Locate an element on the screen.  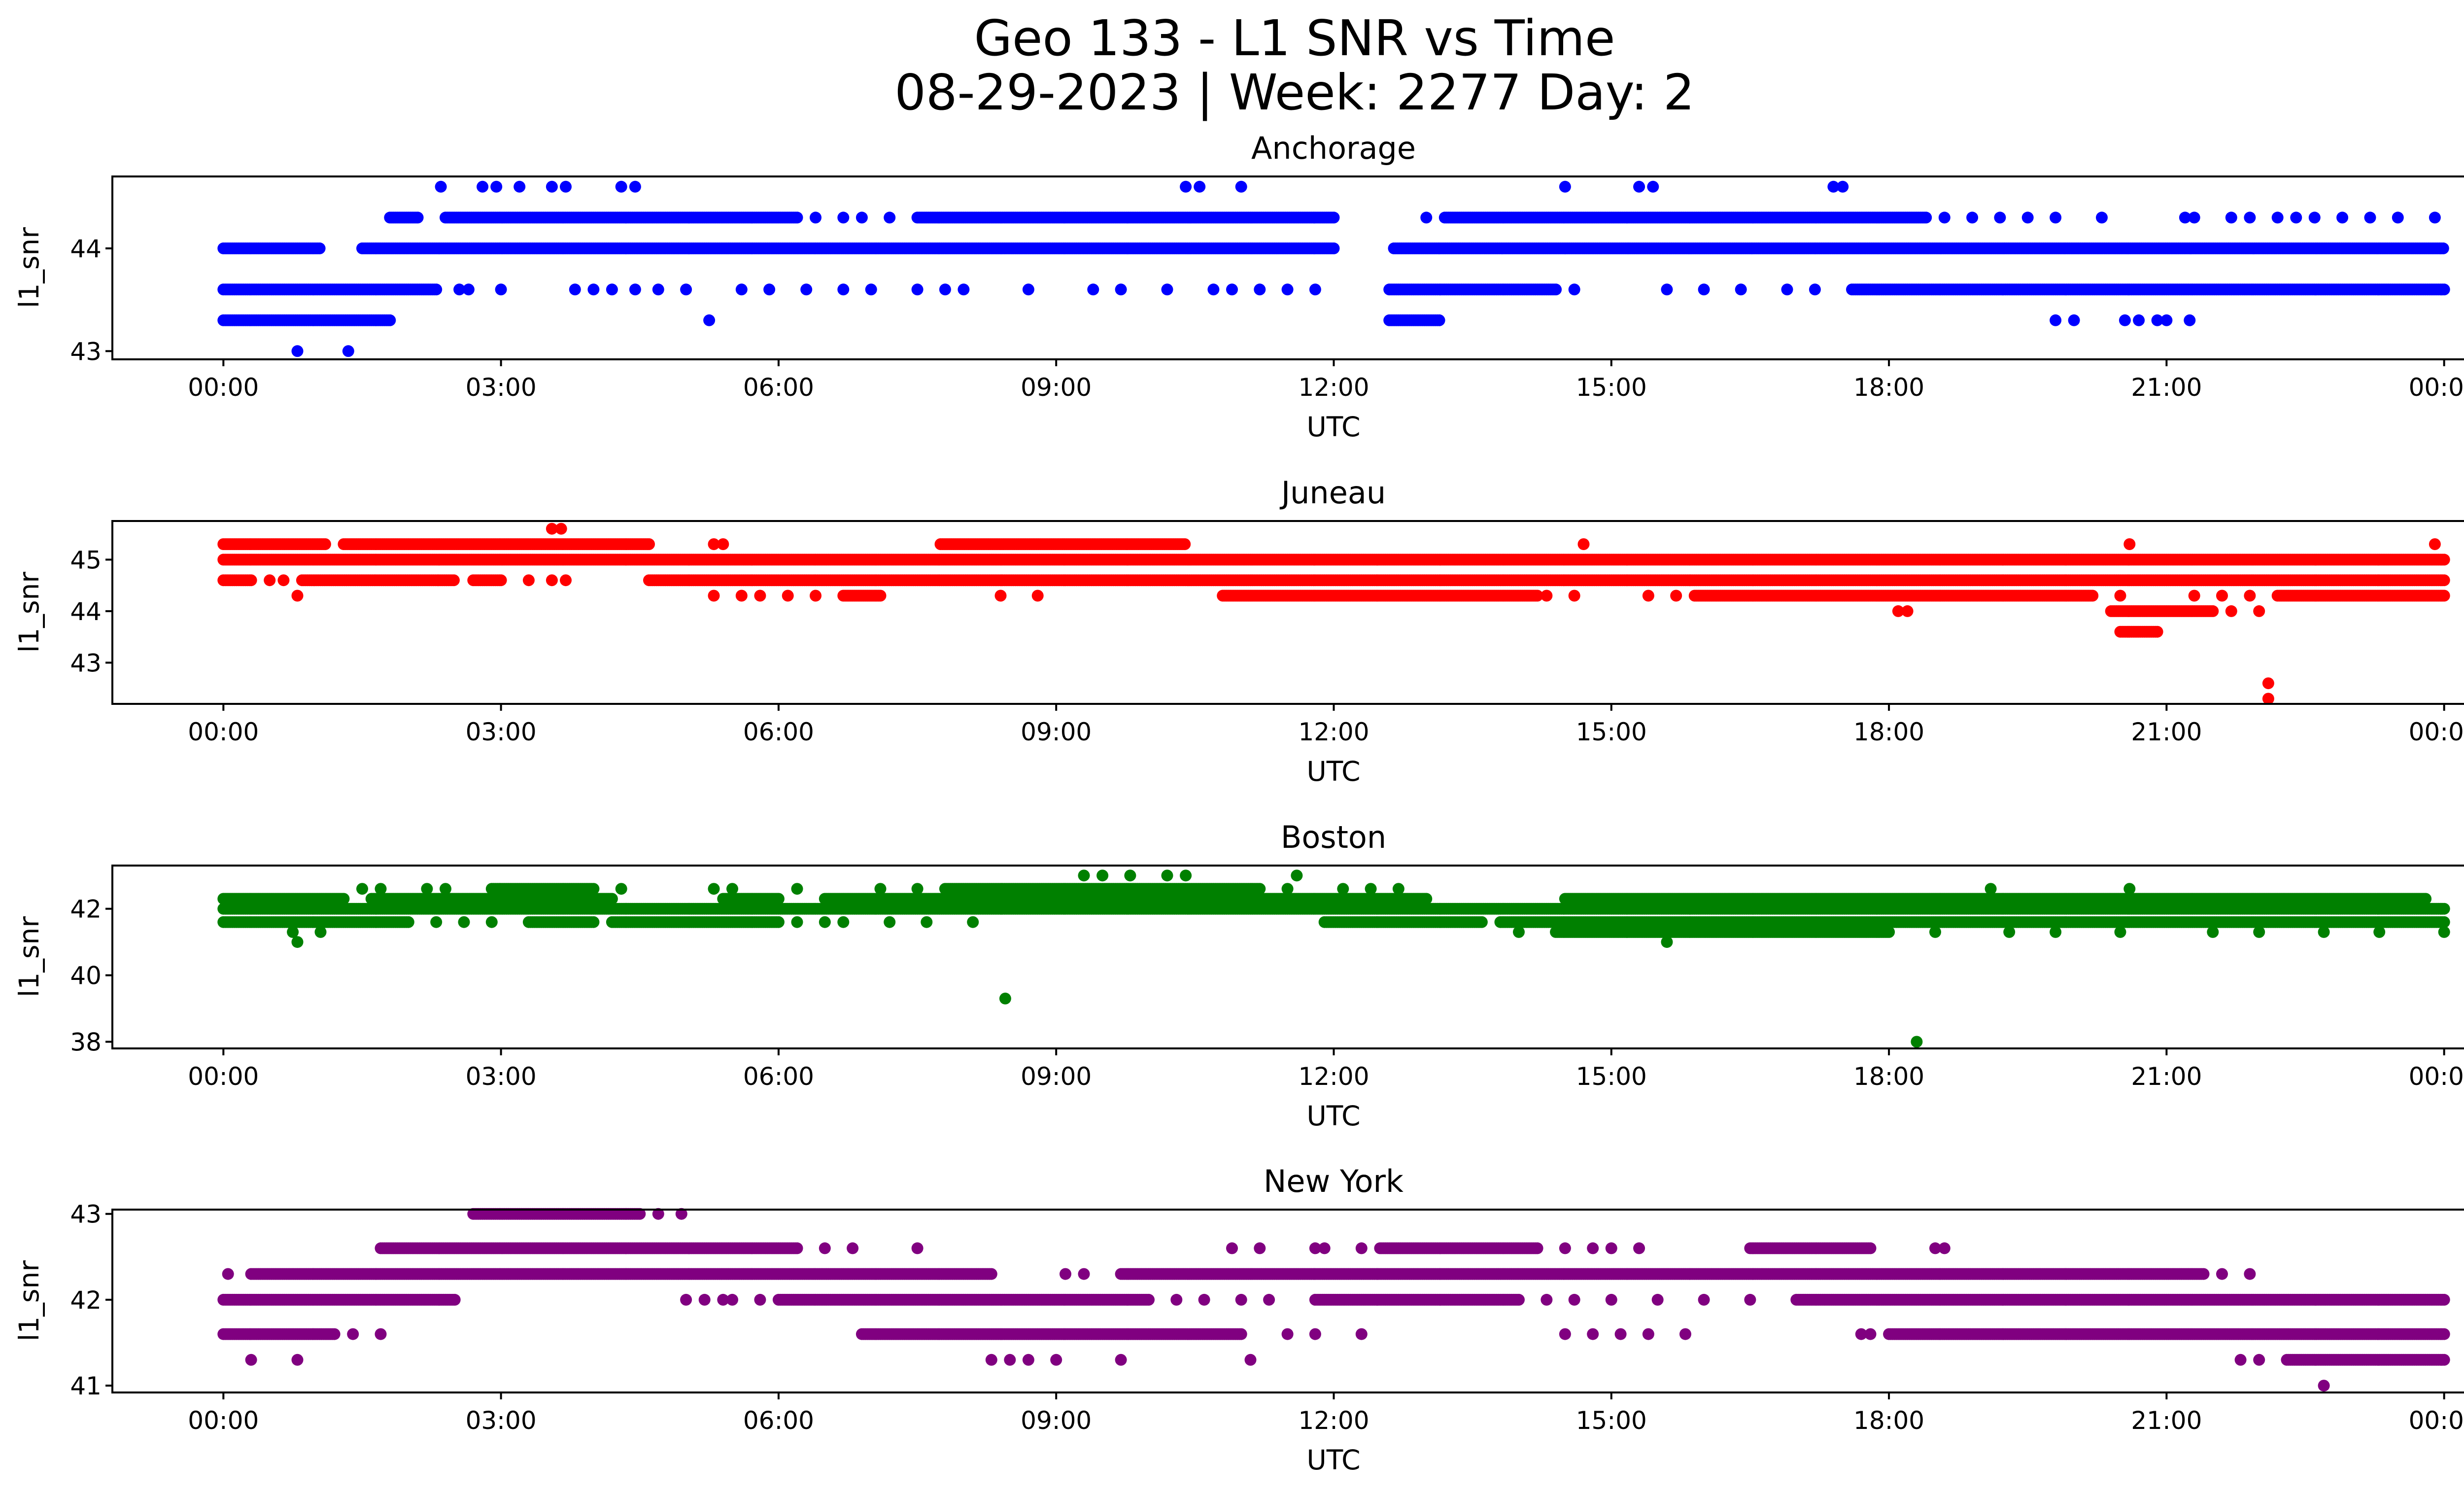
scatter-points is located at coordinates (1333, 268).